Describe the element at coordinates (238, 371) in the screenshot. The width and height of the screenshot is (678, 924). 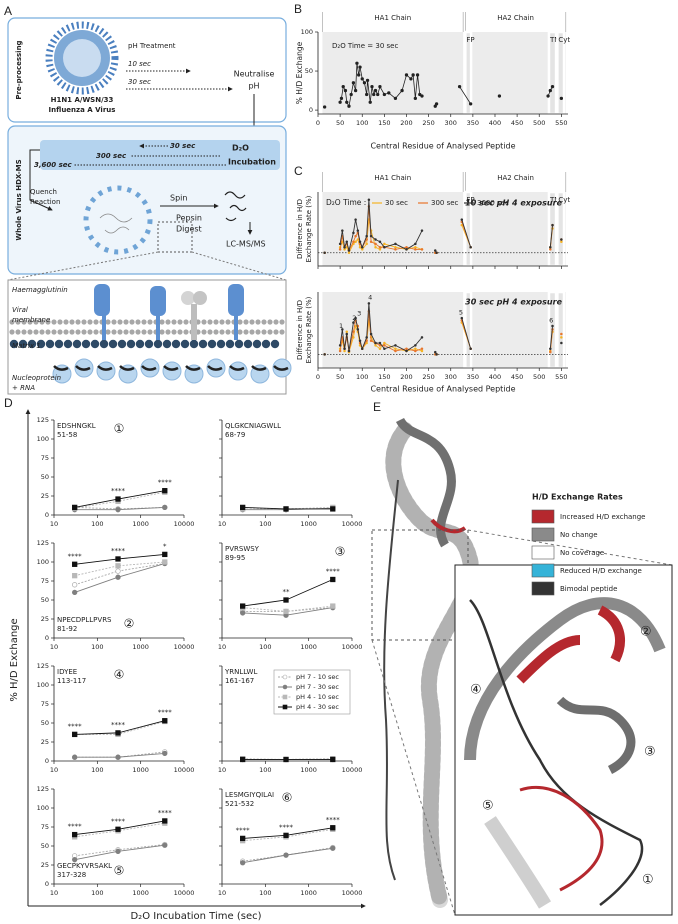
I see `nucleoprotein` at that location.